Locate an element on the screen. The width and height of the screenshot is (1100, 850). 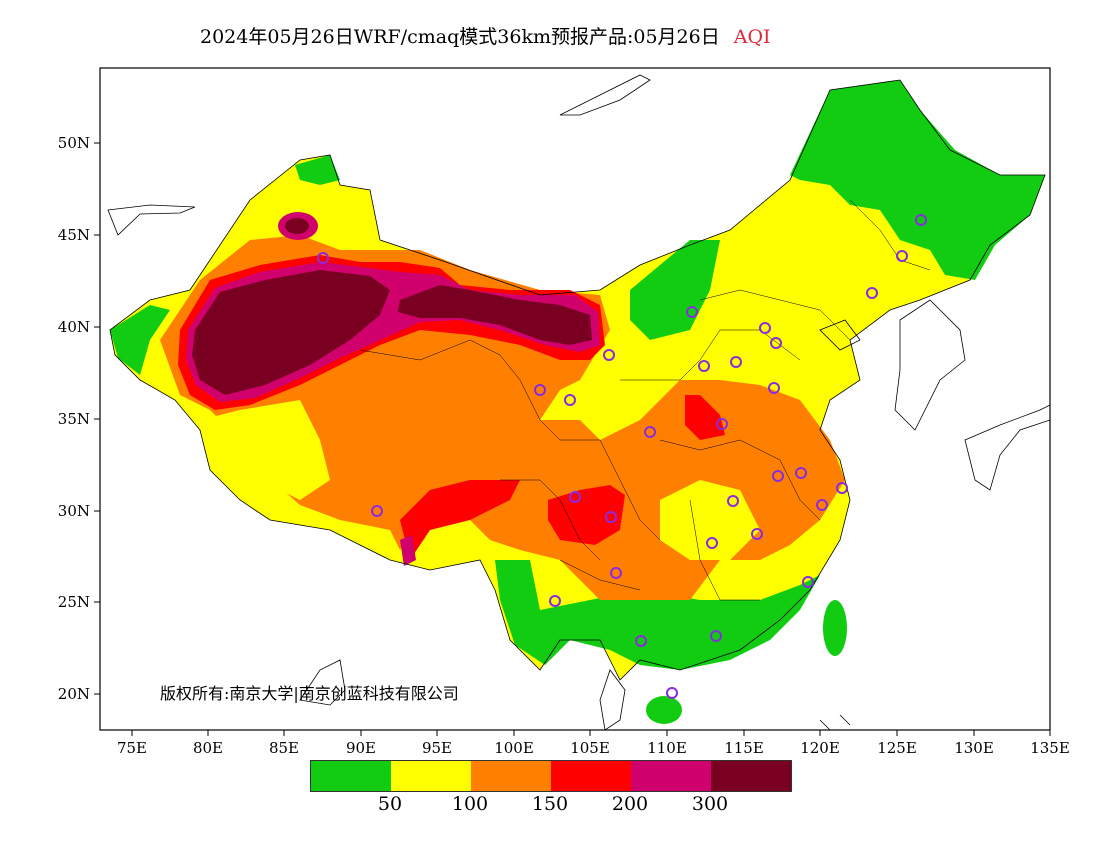
region-good-inner-mongolia is located at coordinates (675, 290).